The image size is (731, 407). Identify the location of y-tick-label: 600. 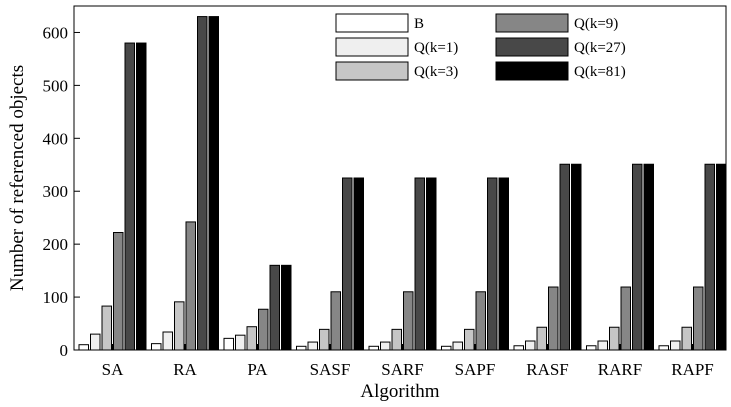
(56, 32).